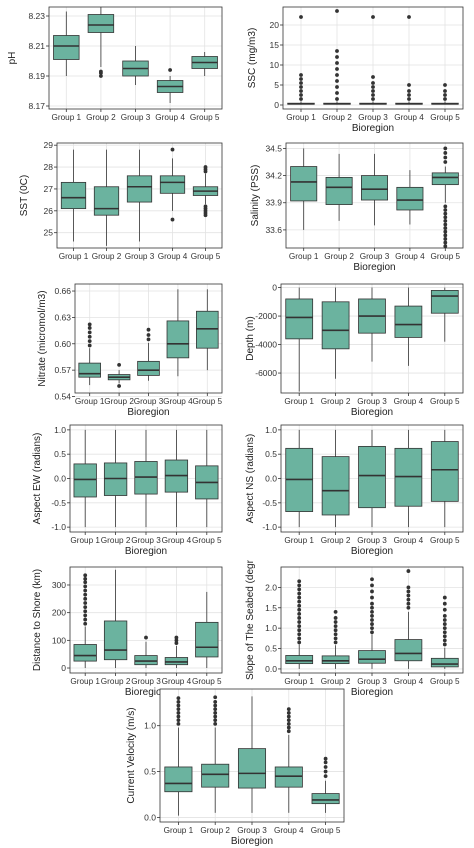 This screenshot has width=474, height=848. Describe the element at coordinates (62, 317) in the screenshot. I see `y-tick-label: 0.63` at that location.